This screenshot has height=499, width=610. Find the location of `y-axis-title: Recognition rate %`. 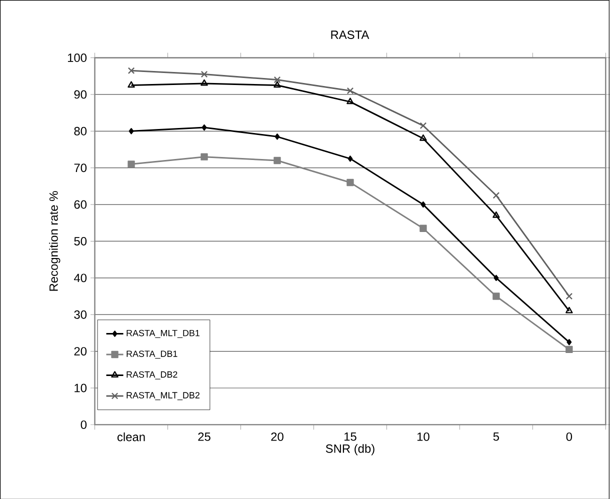

y-axis-title: Recognition rate % is located at coordinates (54, 240).